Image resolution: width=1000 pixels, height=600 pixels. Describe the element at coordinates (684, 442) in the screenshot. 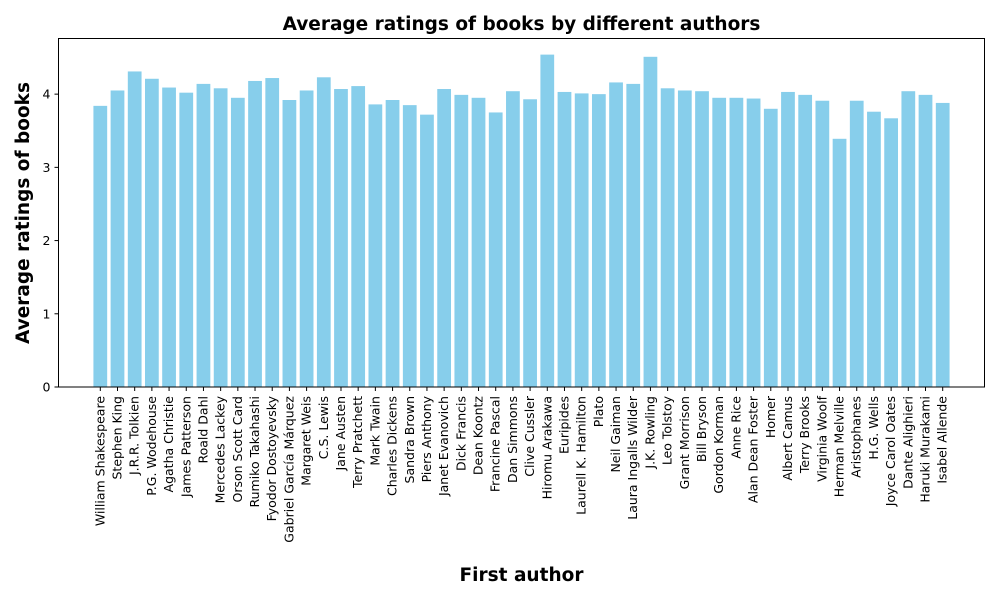

I see `x-tick-label: Grant Morrison` at that location.